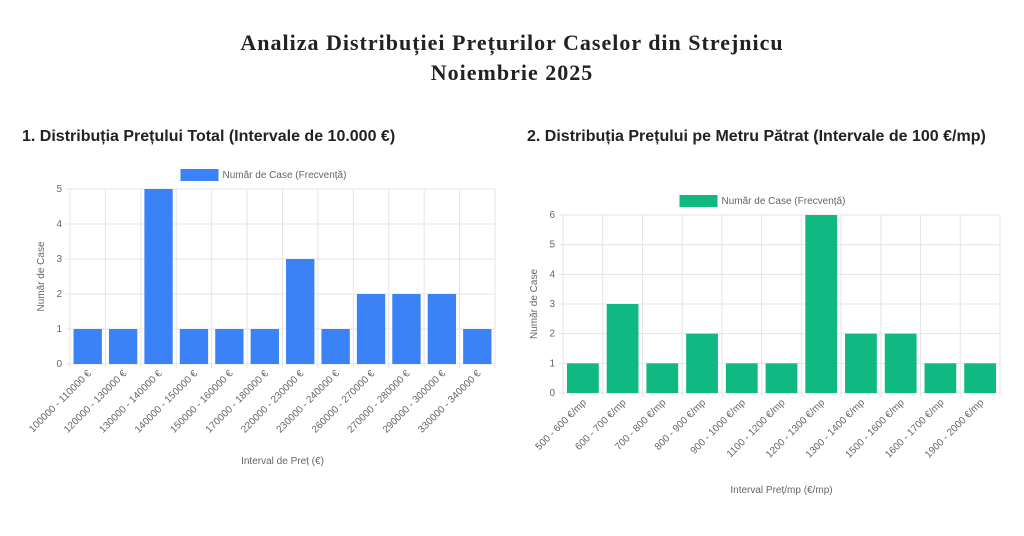 This screenshot has width=1024, height=536. What do you see at coordinates (95, 401) in the screenshot?
I see `x-tick-label: 120000 - 130000 €` at bounding box center [95, 401].